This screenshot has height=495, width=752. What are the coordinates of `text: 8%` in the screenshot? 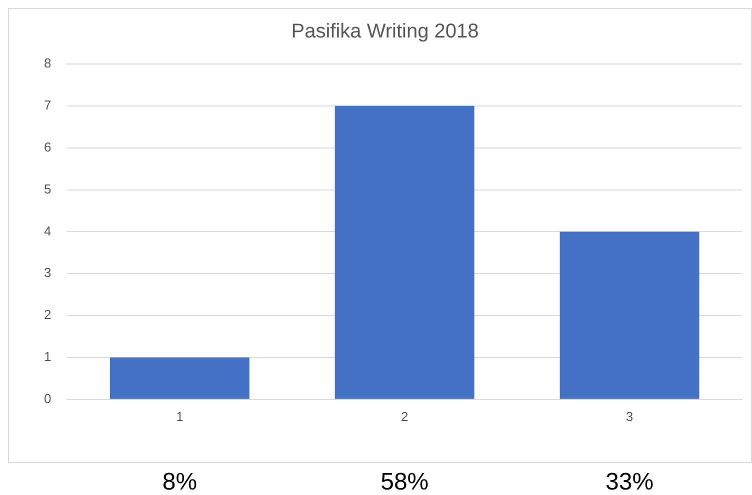 It's located at (180, 481).